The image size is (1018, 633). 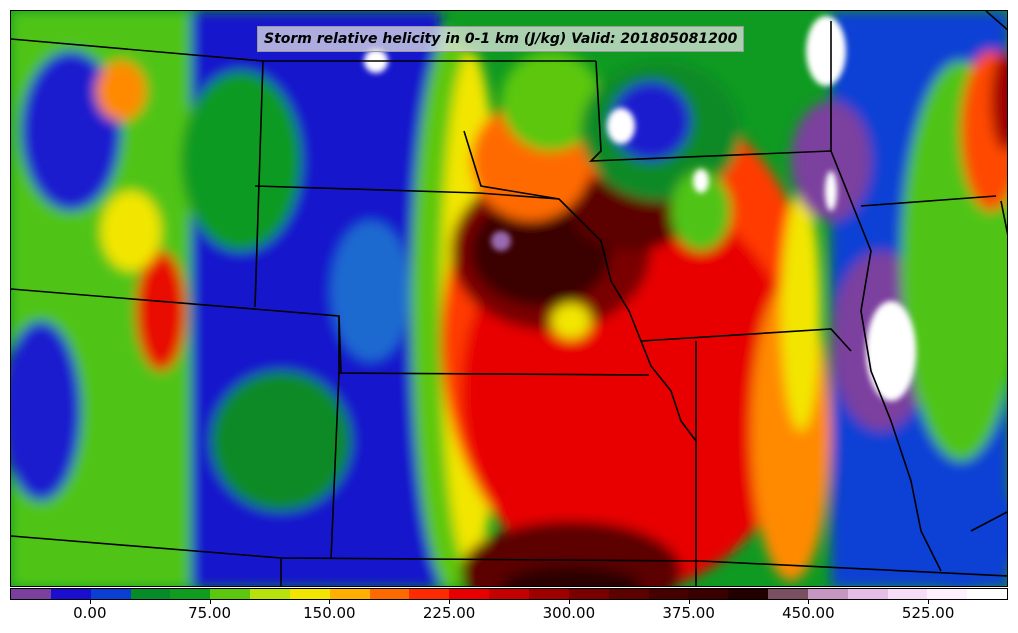 What do you see at coordinates (210, 613) in the screenshot?
I see `colorbar-tick-label: 75.00` at bounding box center [210, 613].